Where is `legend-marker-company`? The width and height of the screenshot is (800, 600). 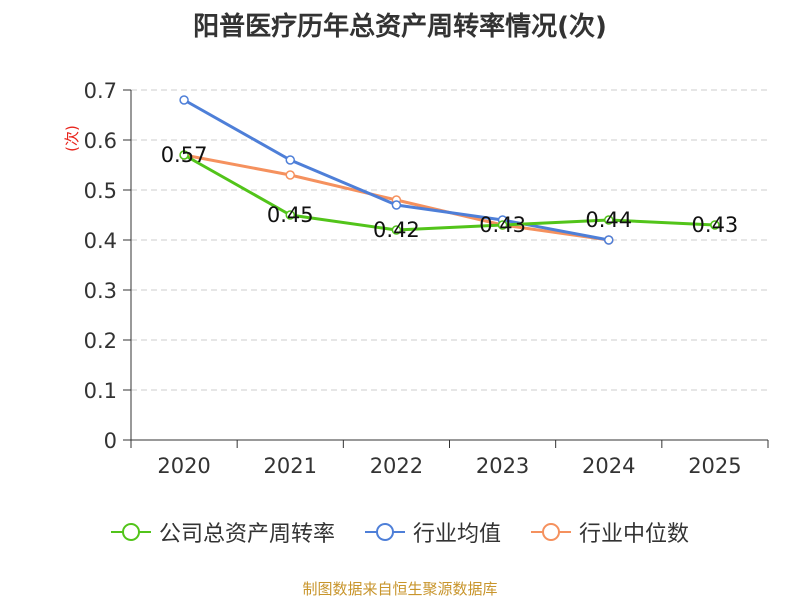
legend-marker-company is located at coordinates (130, 532).